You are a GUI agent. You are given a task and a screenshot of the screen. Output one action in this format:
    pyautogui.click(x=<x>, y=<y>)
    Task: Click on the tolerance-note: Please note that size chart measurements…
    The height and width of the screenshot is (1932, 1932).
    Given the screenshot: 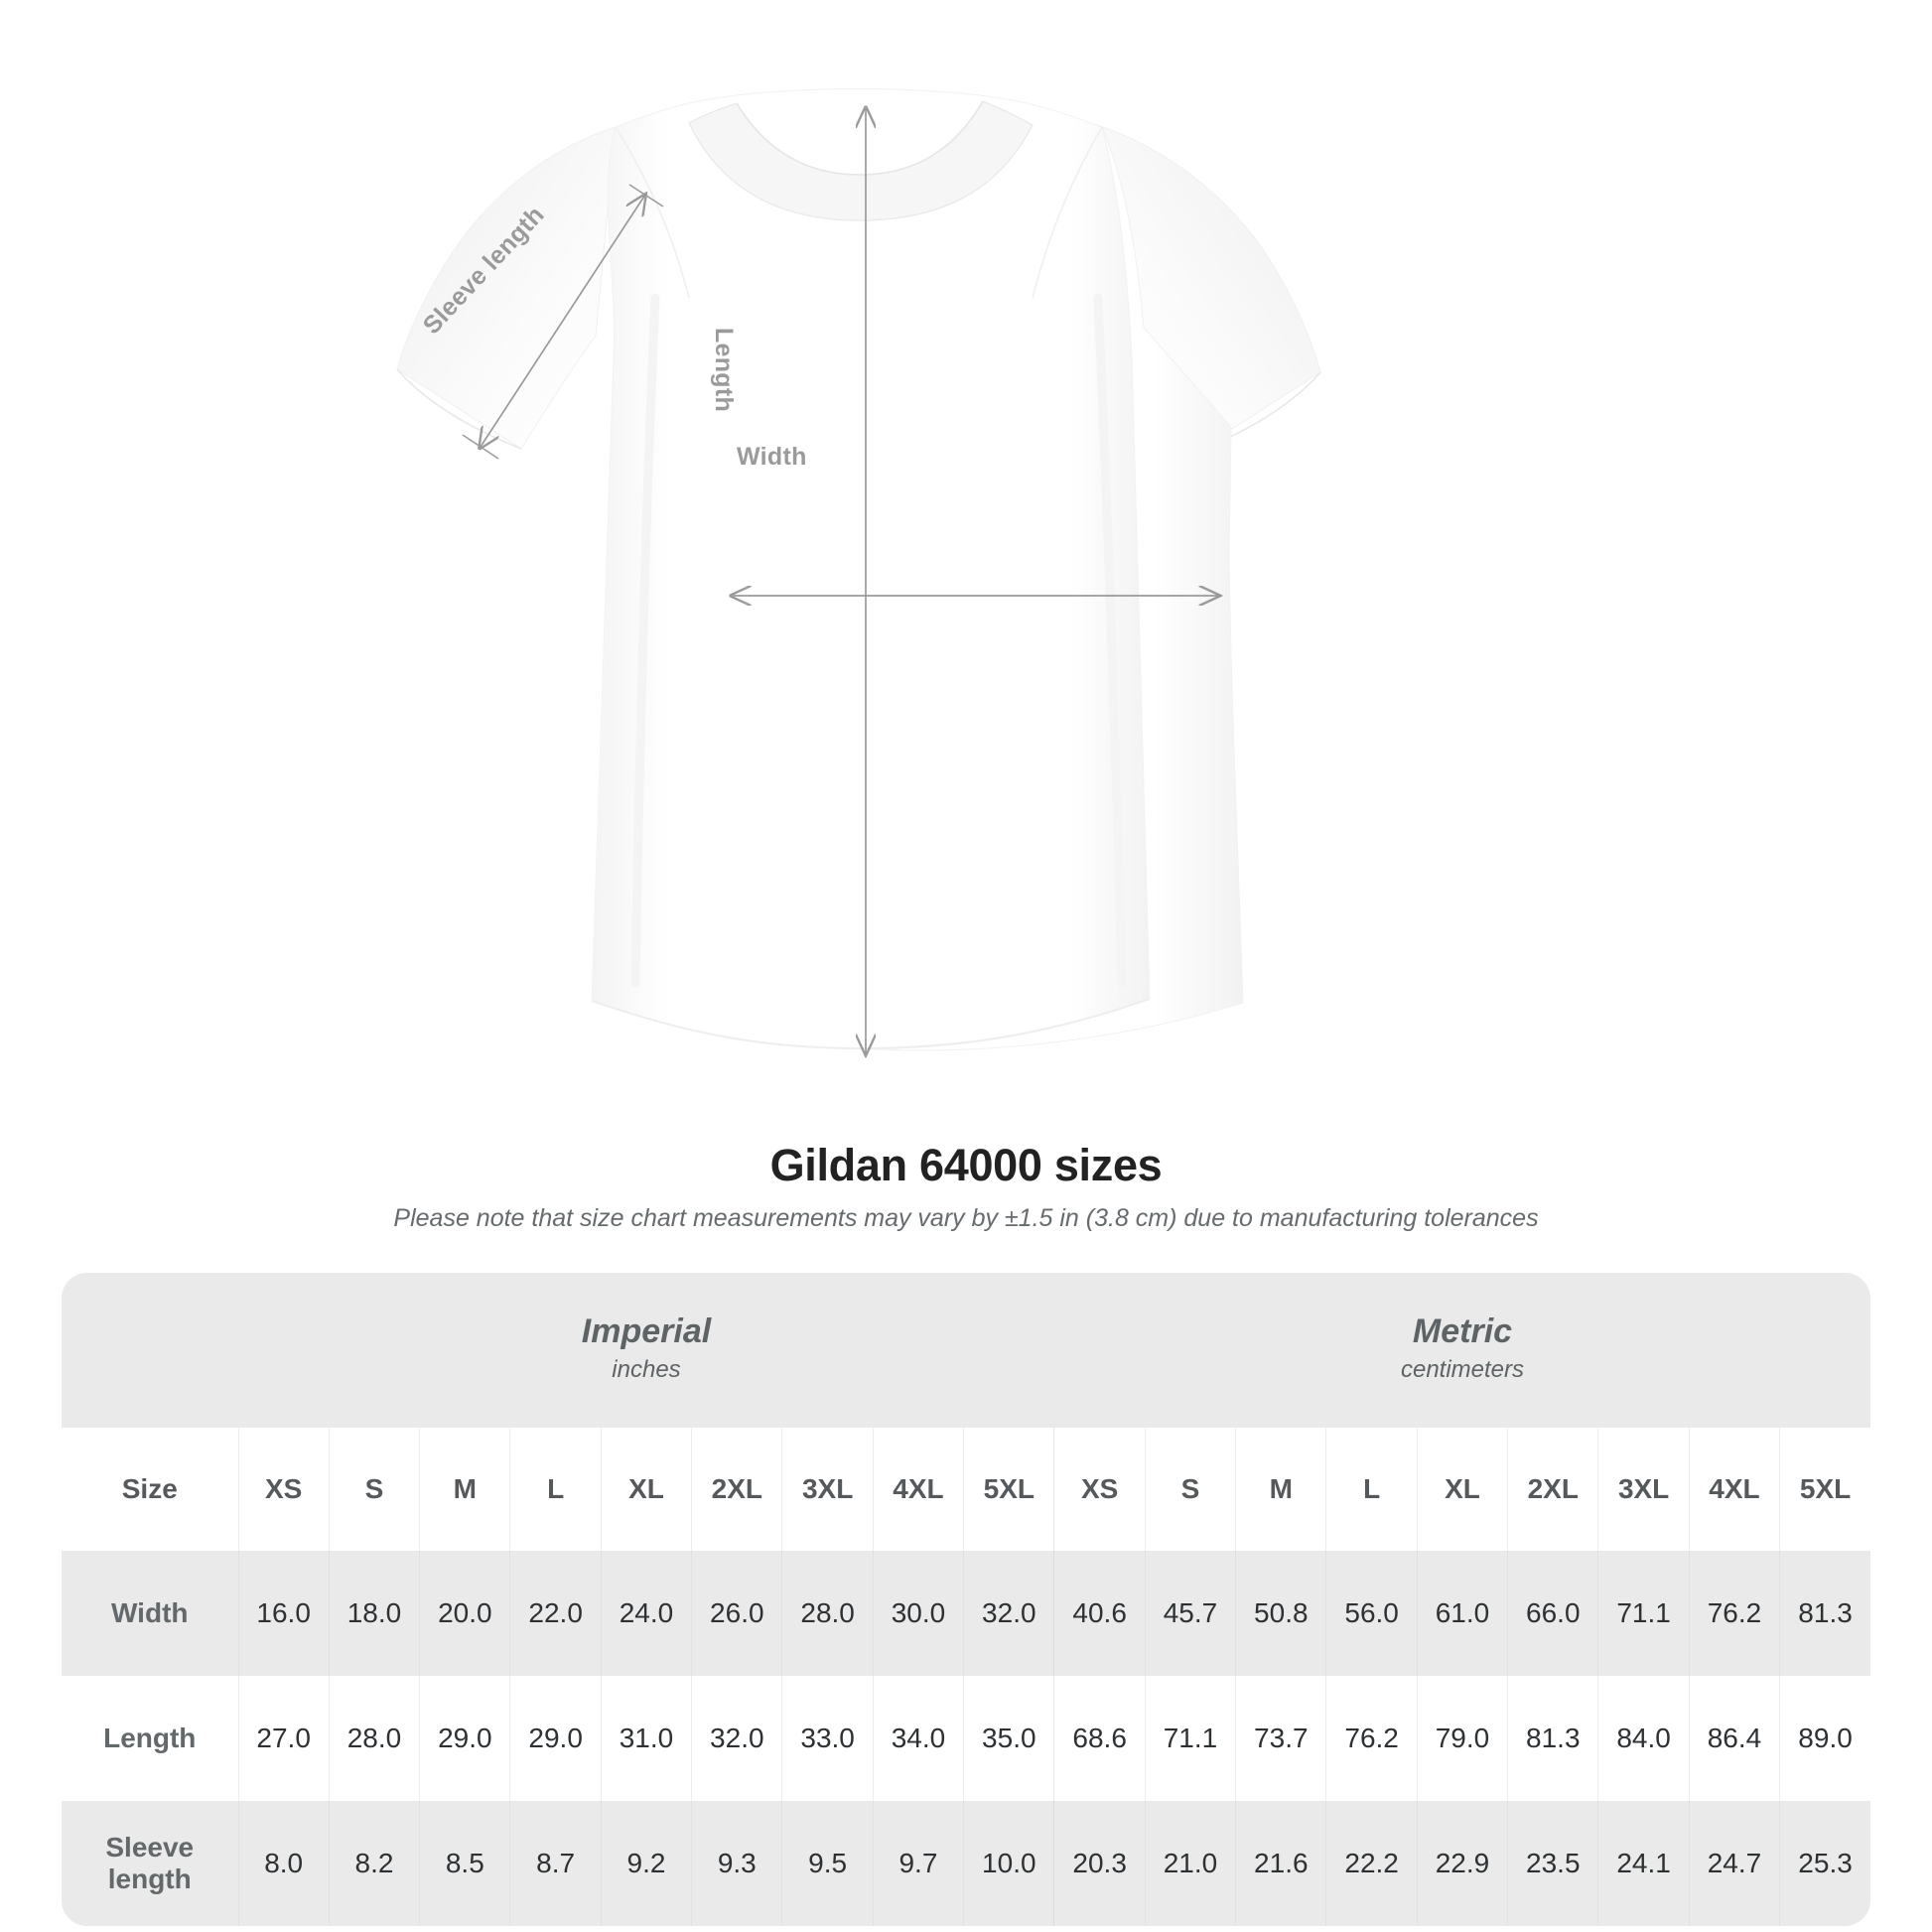 What is the action you would take?
    pyautogui.click(x=966, y=1218)
    